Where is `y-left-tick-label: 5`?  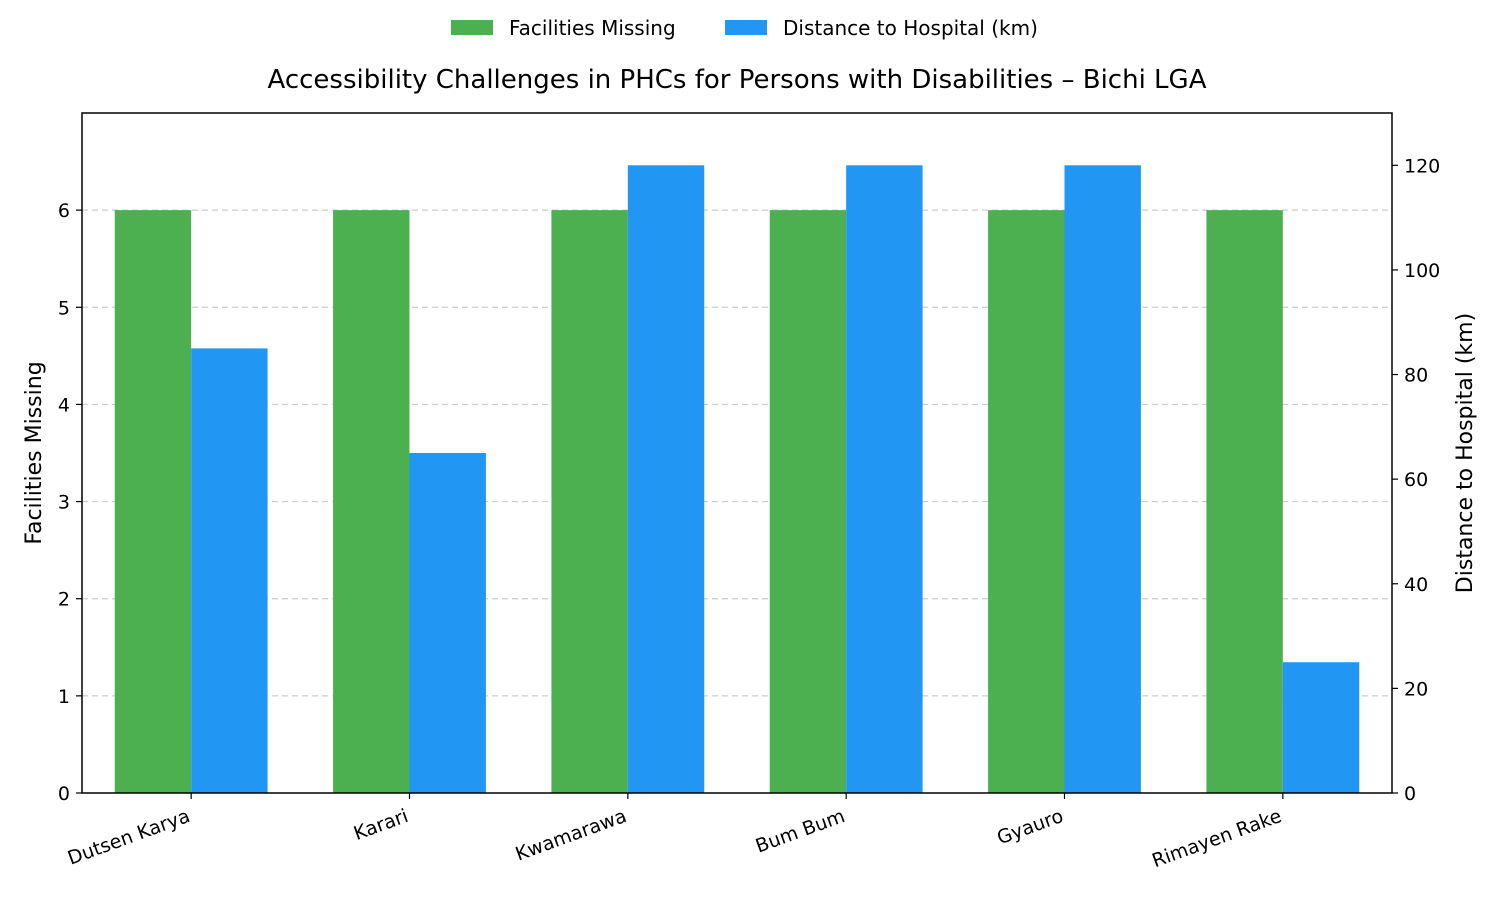
y-left-tick-label: 5 is located at coordinates (64, 308).